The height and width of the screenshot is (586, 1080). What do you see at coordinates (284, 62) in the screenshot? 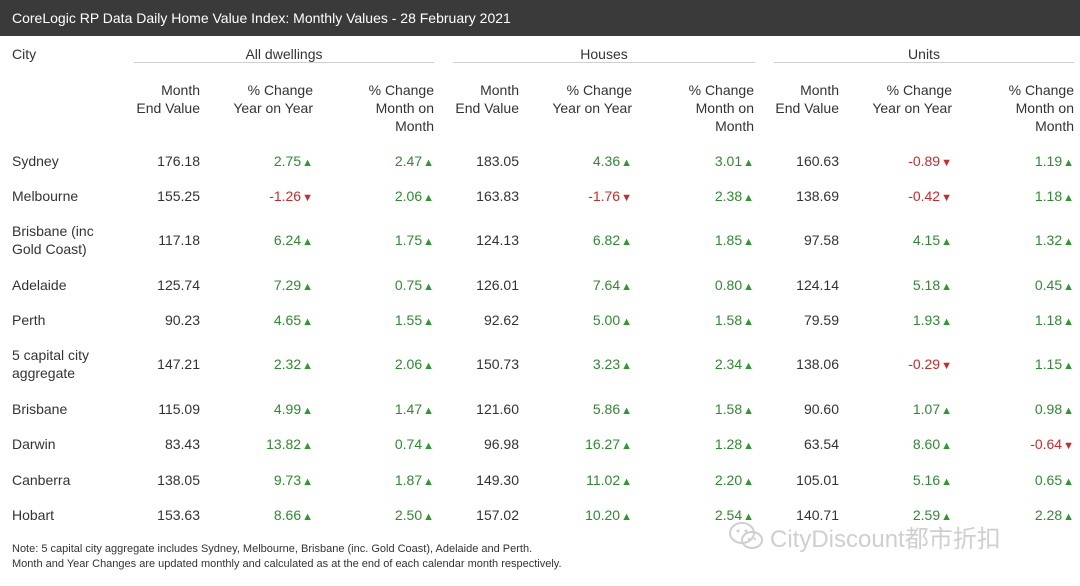
I see `group-rule-all-dwellings` at bounding box center [284, 62].